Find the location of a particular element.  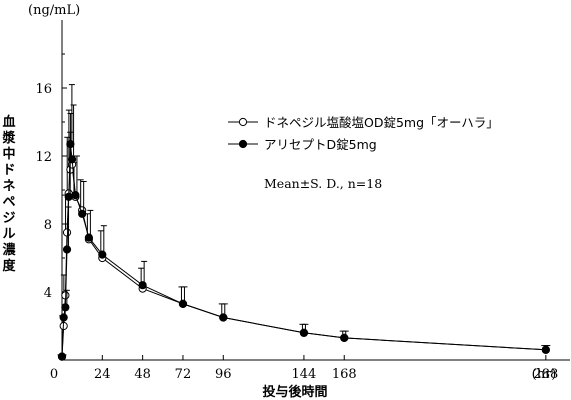

y-axis-label-char: ネ is located at coordinates (8, 186).